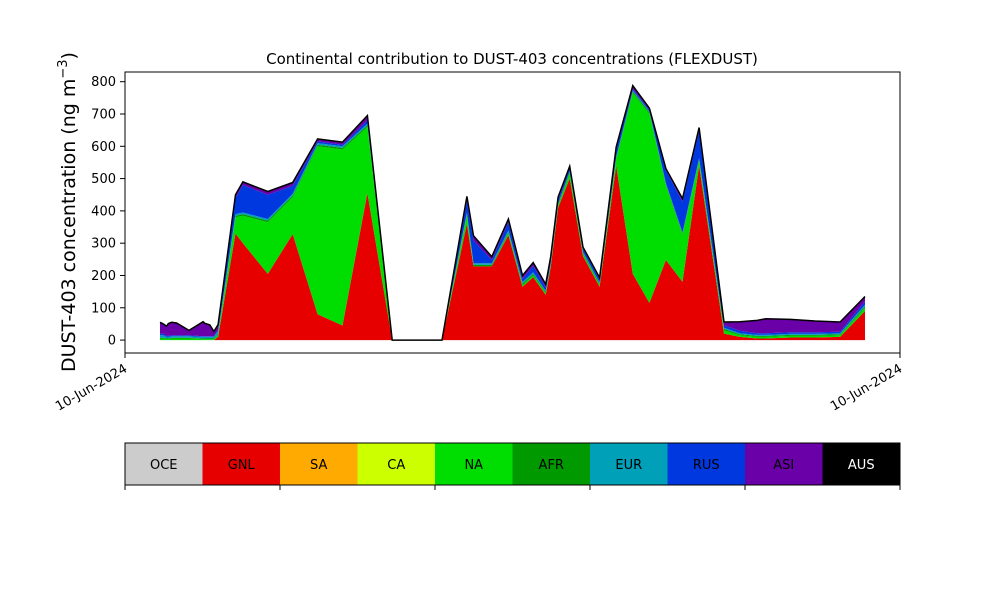 This screenshot has height=600, width=1000. Describe the element at coordinates (866, 387) in the screenshot. I see `x-tick-label: 10-Jun-2024` at that location.